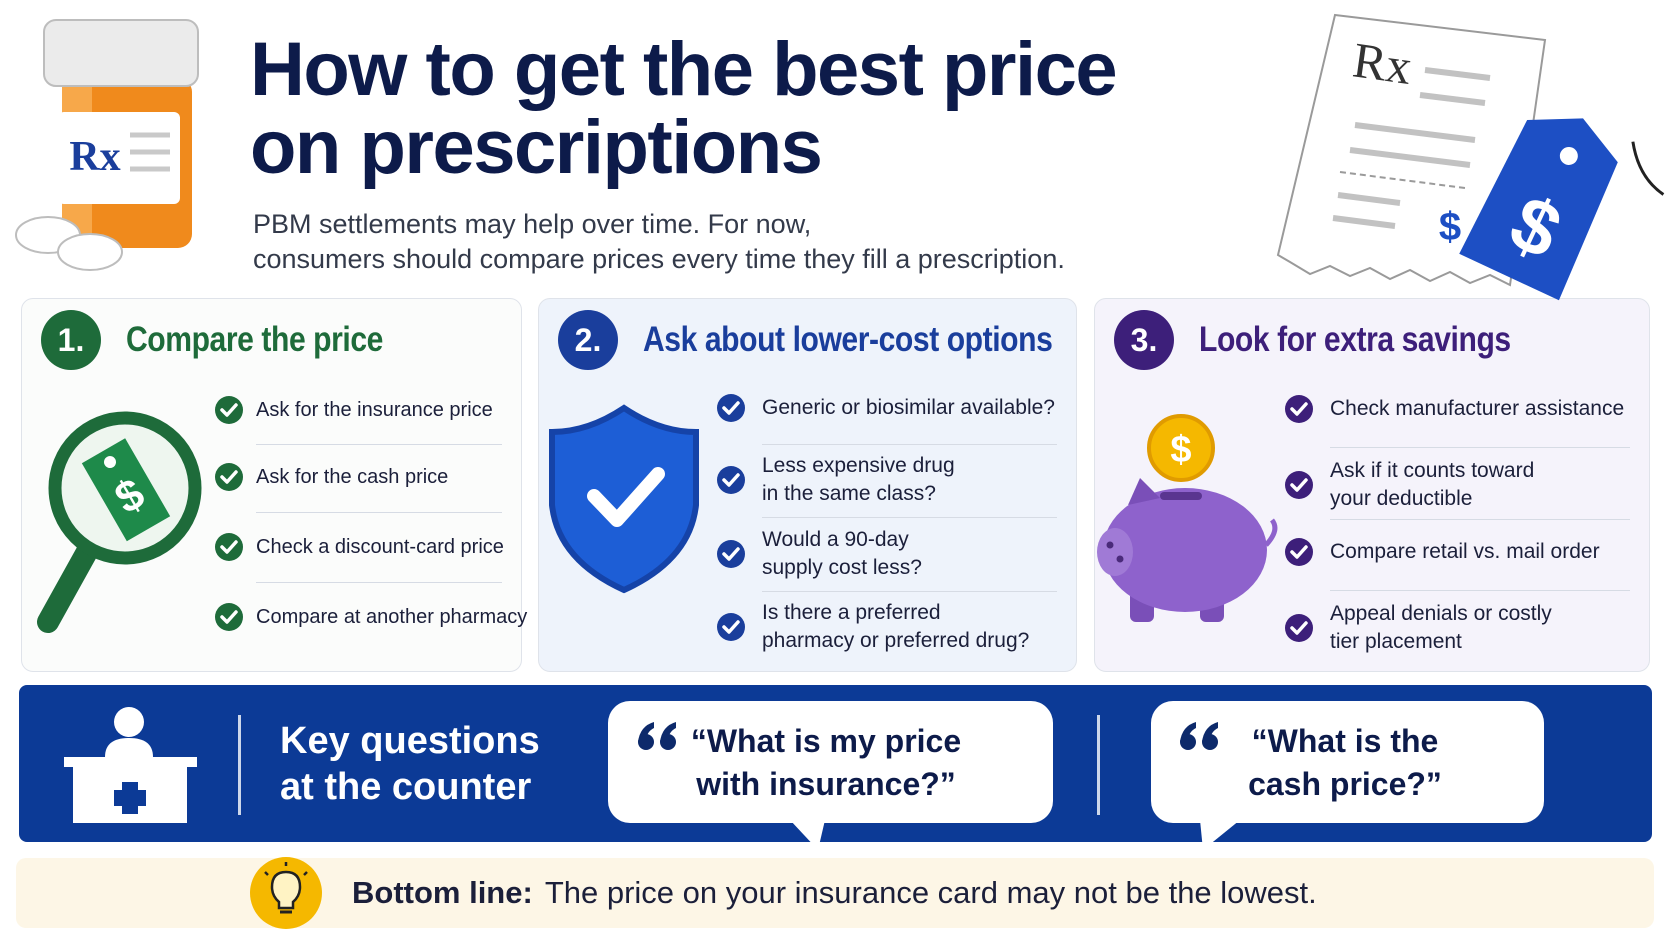  I want to click on card-item-line: Is there a preferred, so click(851, 612).